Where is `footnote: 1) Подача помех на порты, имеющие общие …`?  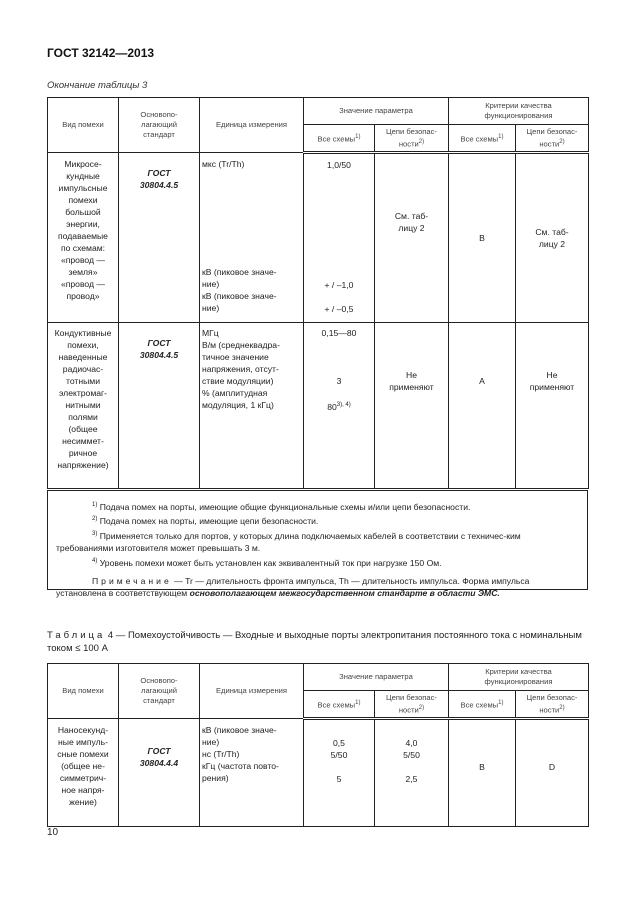 footnote: 1) Подача помех на порты, имеющие общие … is located at coordinates (281, 506).